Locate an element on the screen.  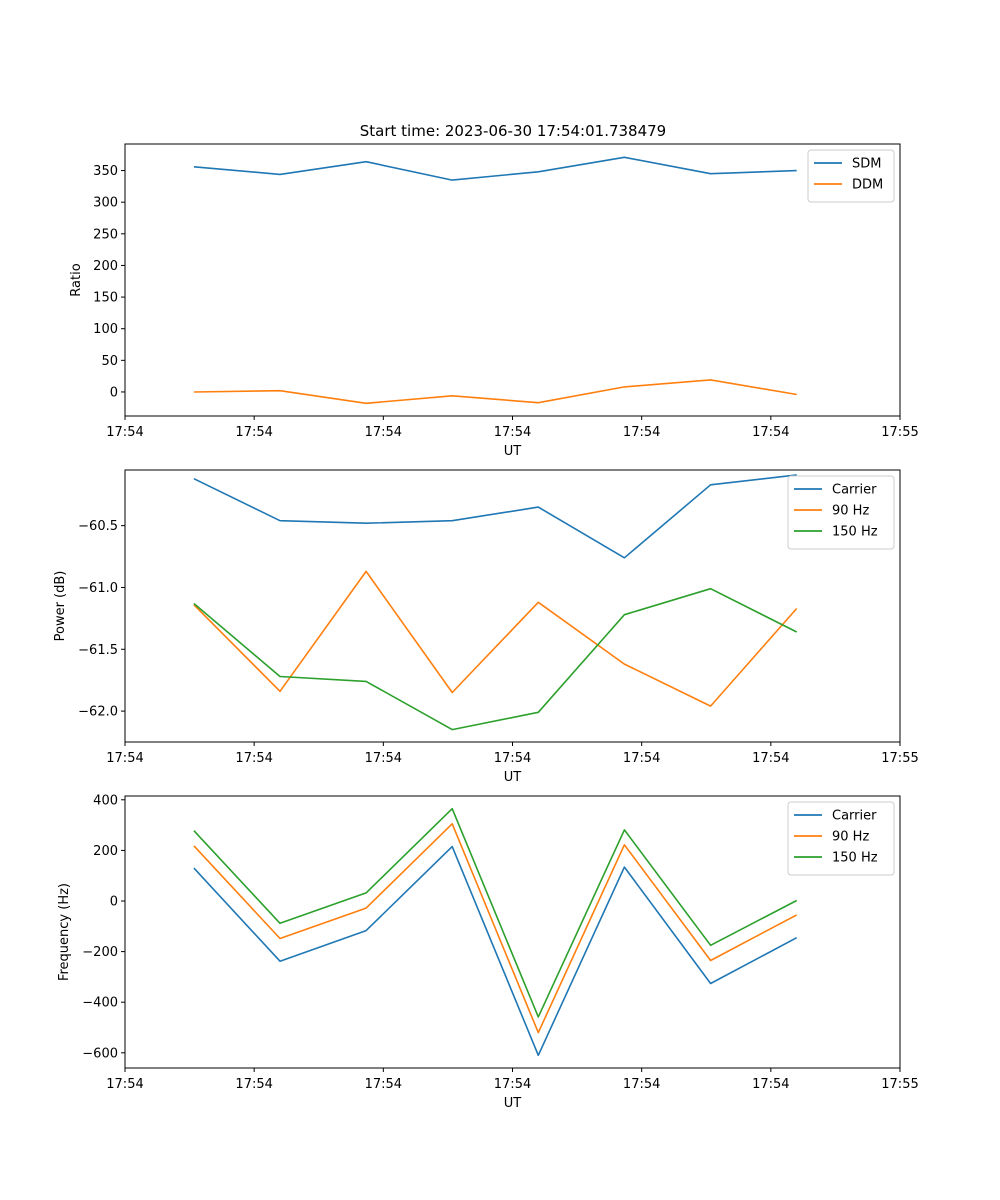
series-line-ddm is located at coordinates (495, 392).